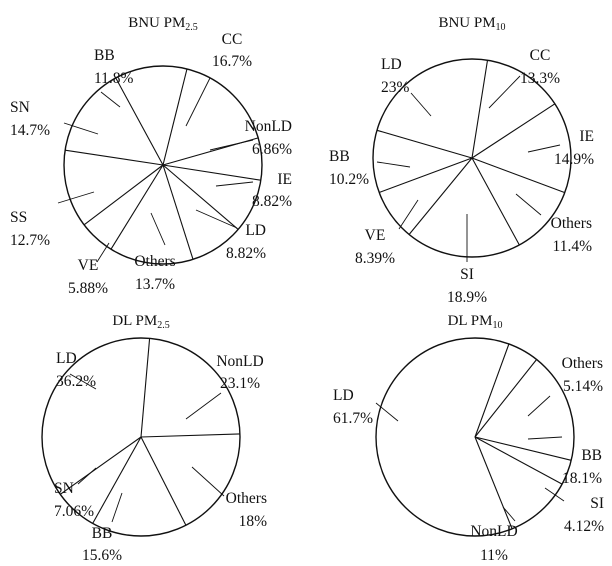  What do you see at coordinates (584, 526) in the screenshot?
I see `slice-value-si: 4.12%` at bounding box center [584, 526].